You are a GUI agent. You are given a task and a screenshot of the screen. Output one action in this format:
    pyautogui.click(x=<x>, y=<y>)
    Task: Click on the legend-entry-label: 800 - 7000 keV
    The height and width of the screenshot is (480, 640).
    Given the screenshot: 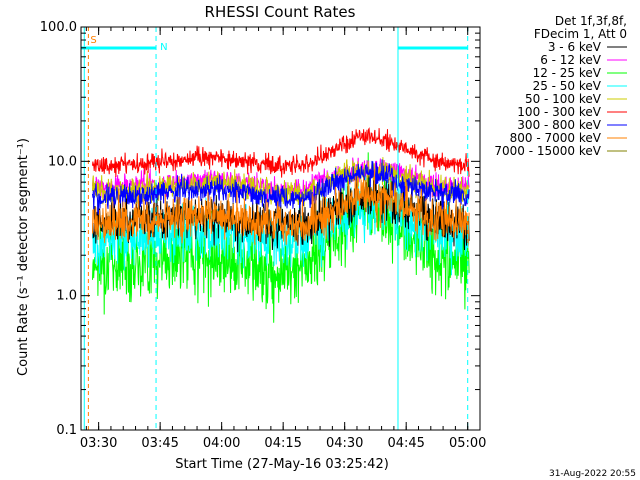 What is the action you would take?
    pyautogui.click(x=556, y=138)
    